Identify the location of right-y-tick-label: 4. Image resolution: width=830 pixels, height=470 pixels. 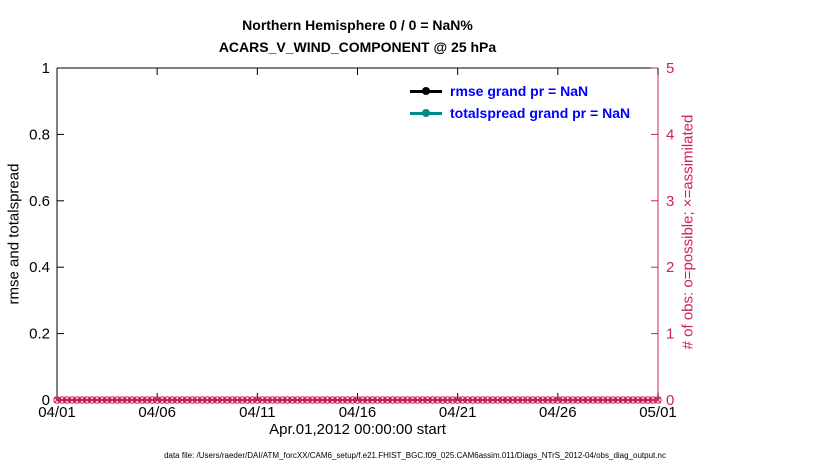
(670, 134).